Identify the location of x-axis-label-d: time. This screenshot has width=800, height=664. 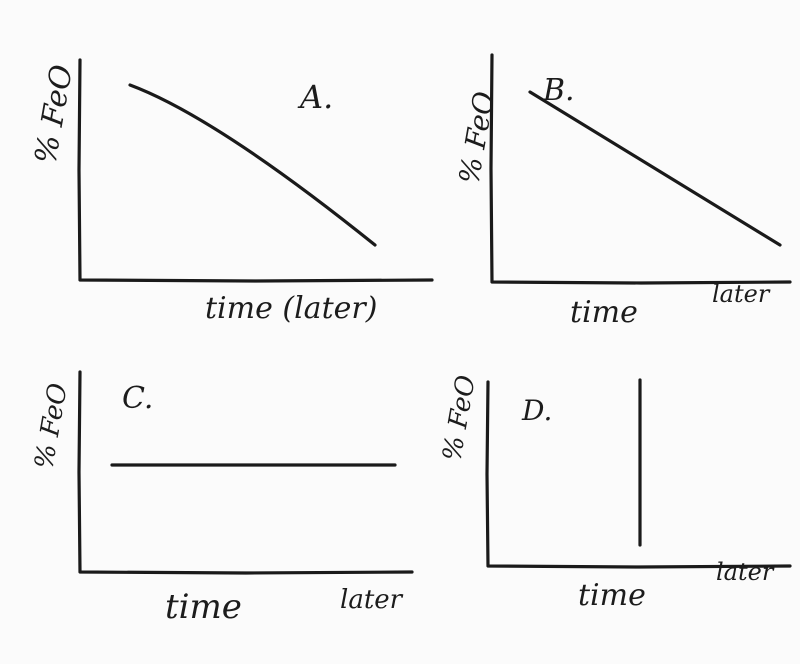
(612, 595).